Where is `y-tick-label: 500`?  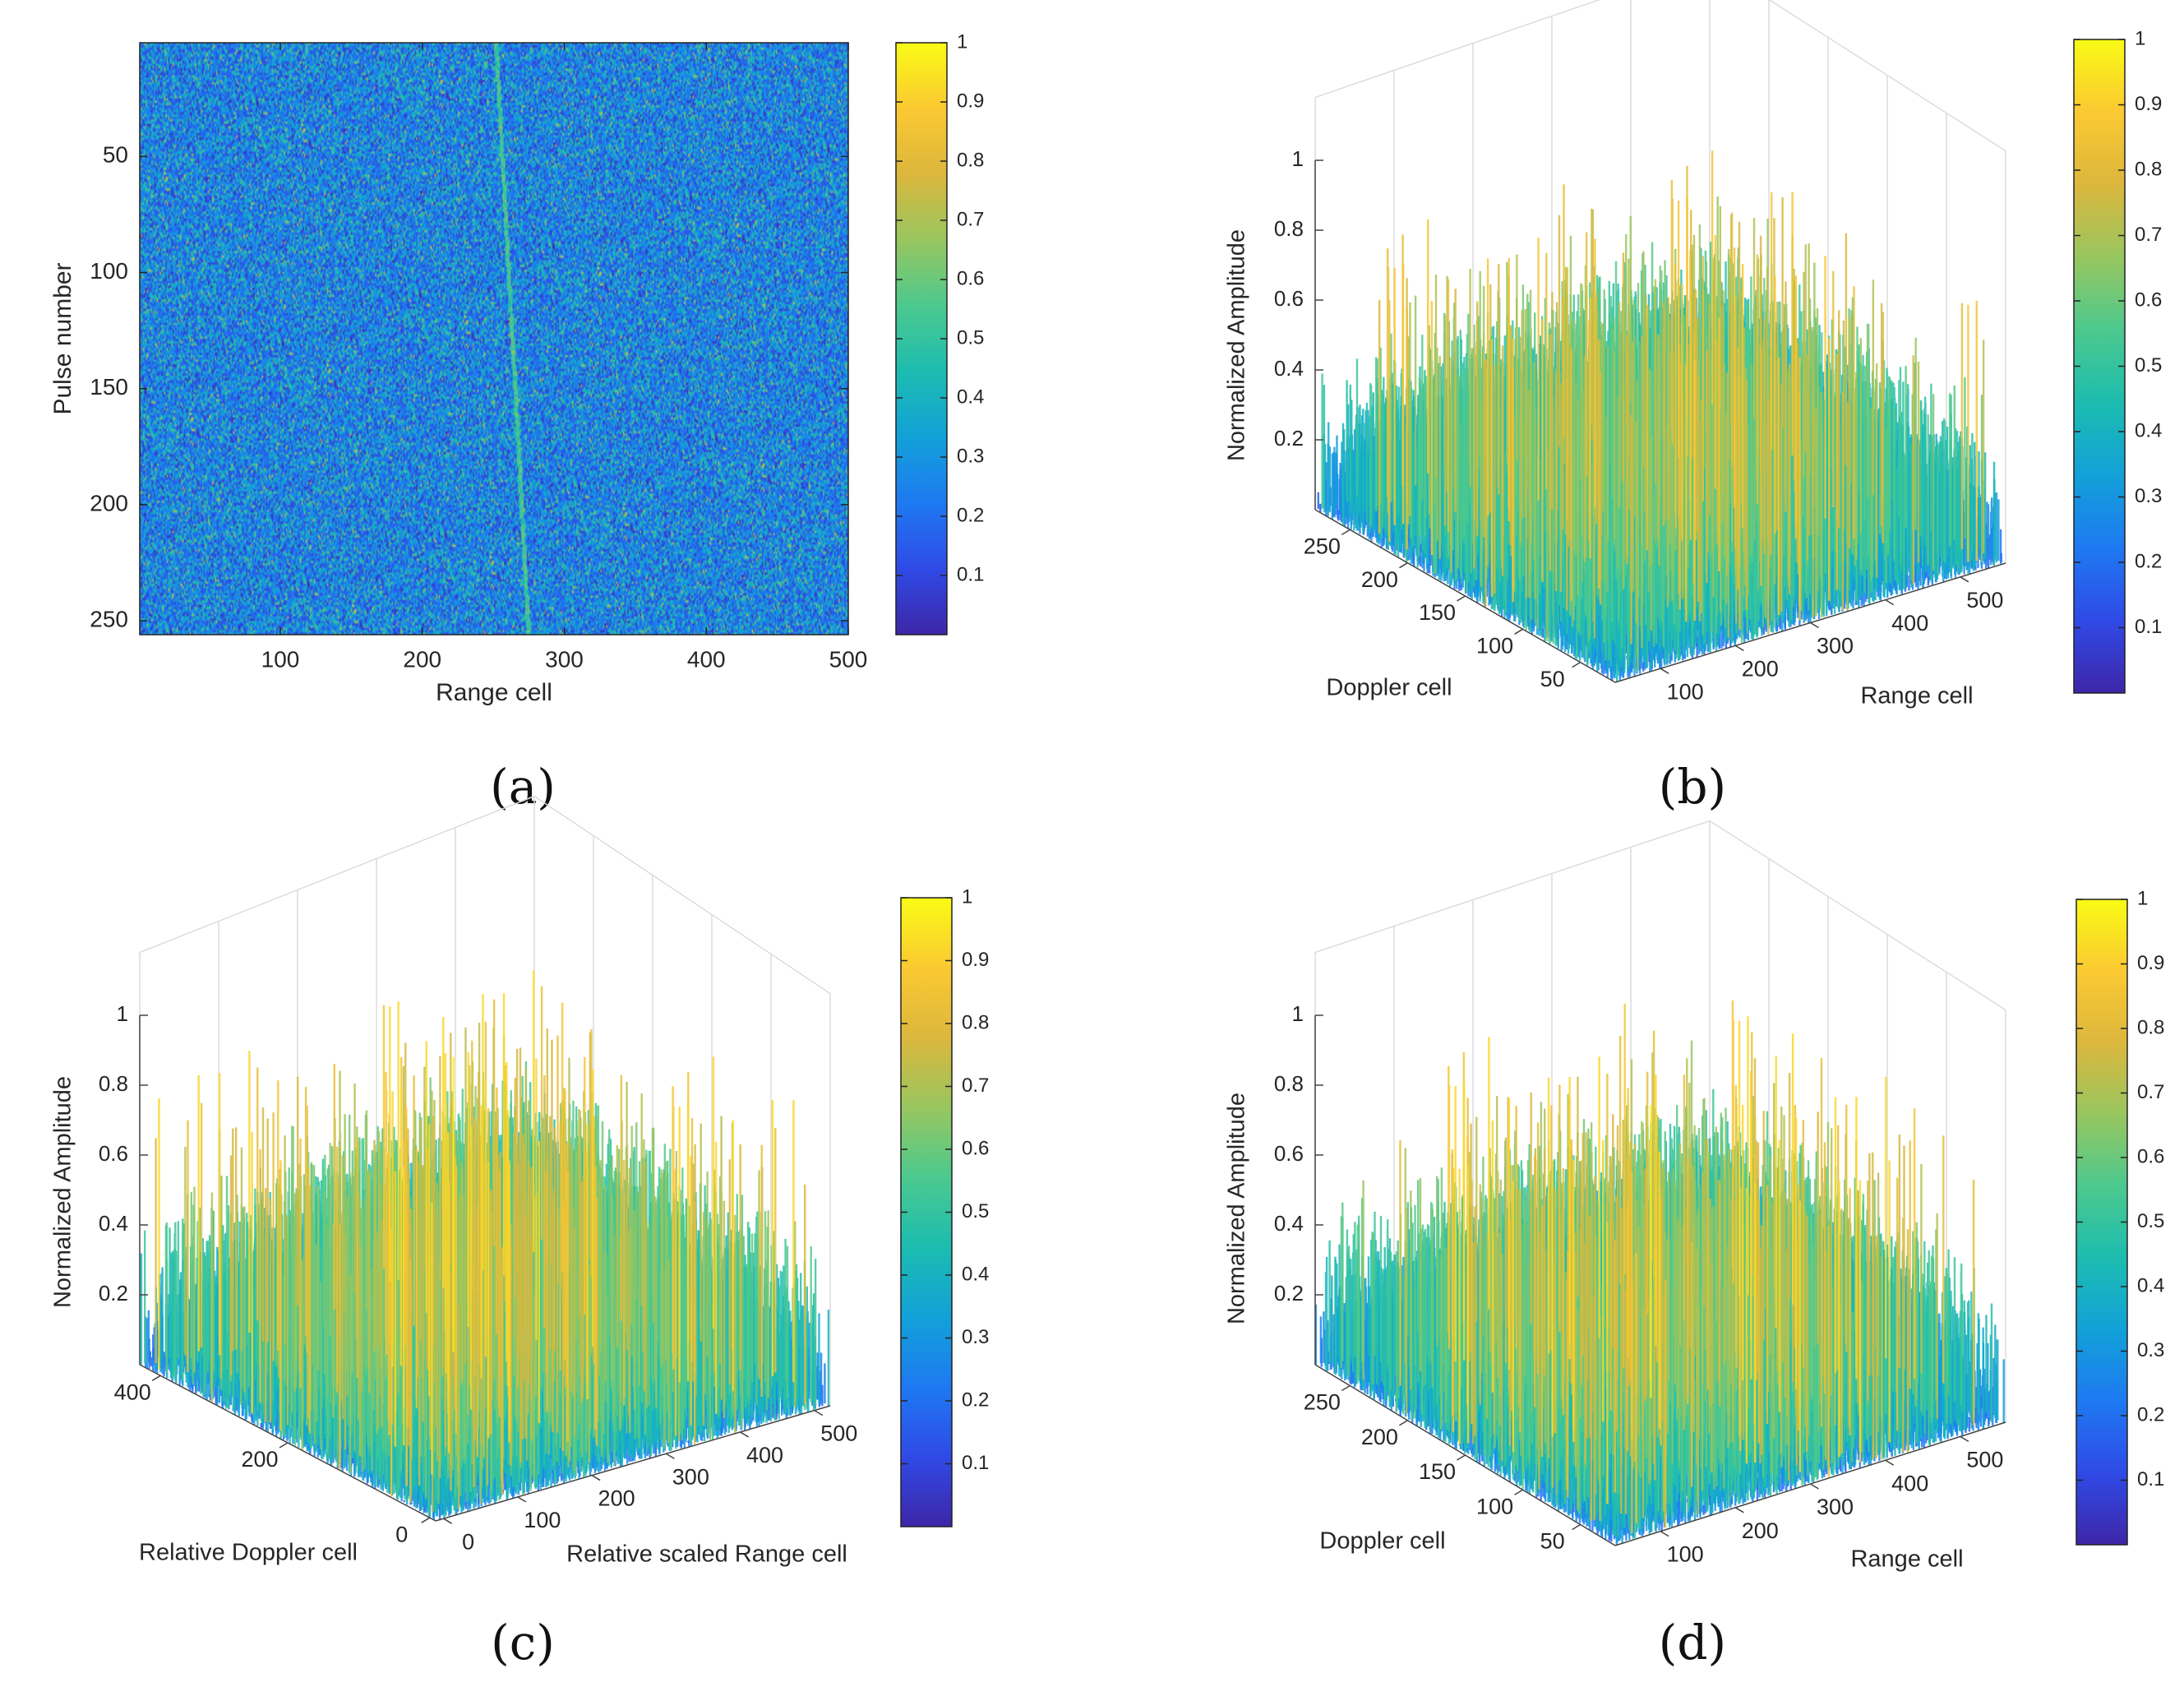 y-tick-label: 500 is located at coordinates (838, 1434).